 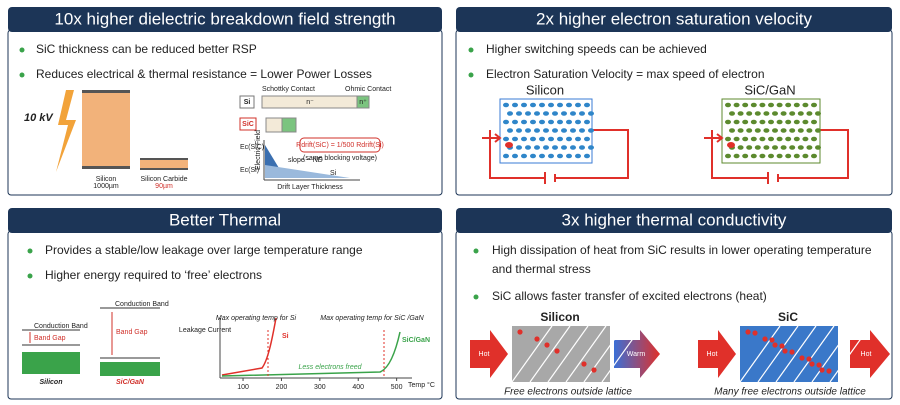 I want to click on x-tick-label: 100, so click(x=243, y=387).